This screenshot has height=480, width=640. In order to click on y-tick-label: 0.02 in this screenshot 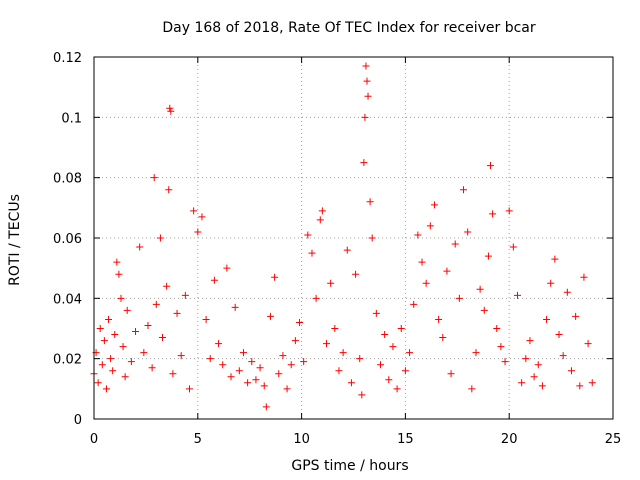, I will do `click(67, 360)`.